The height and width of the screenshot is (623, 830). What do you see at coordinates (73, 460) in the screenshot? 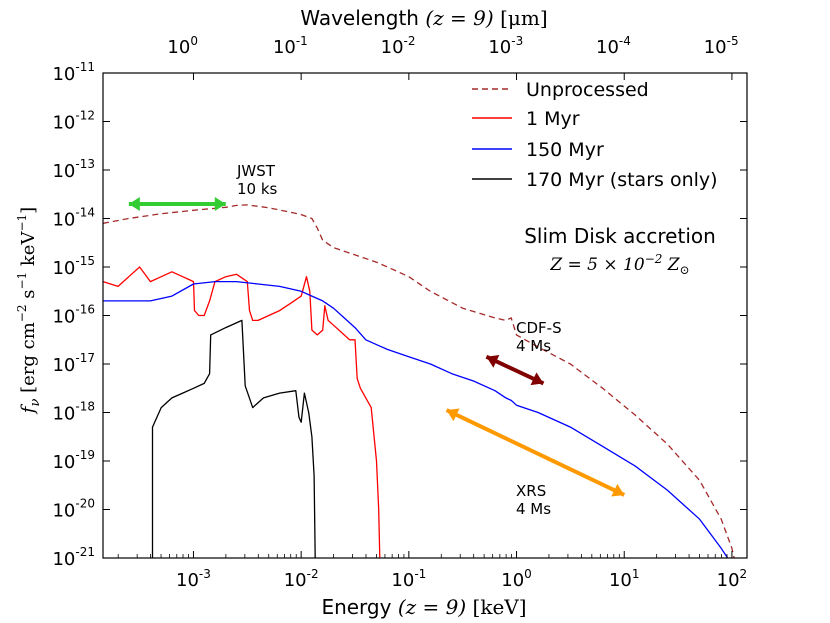
I see `y-tick-label: 10-19` at bounding box center [73, 460].